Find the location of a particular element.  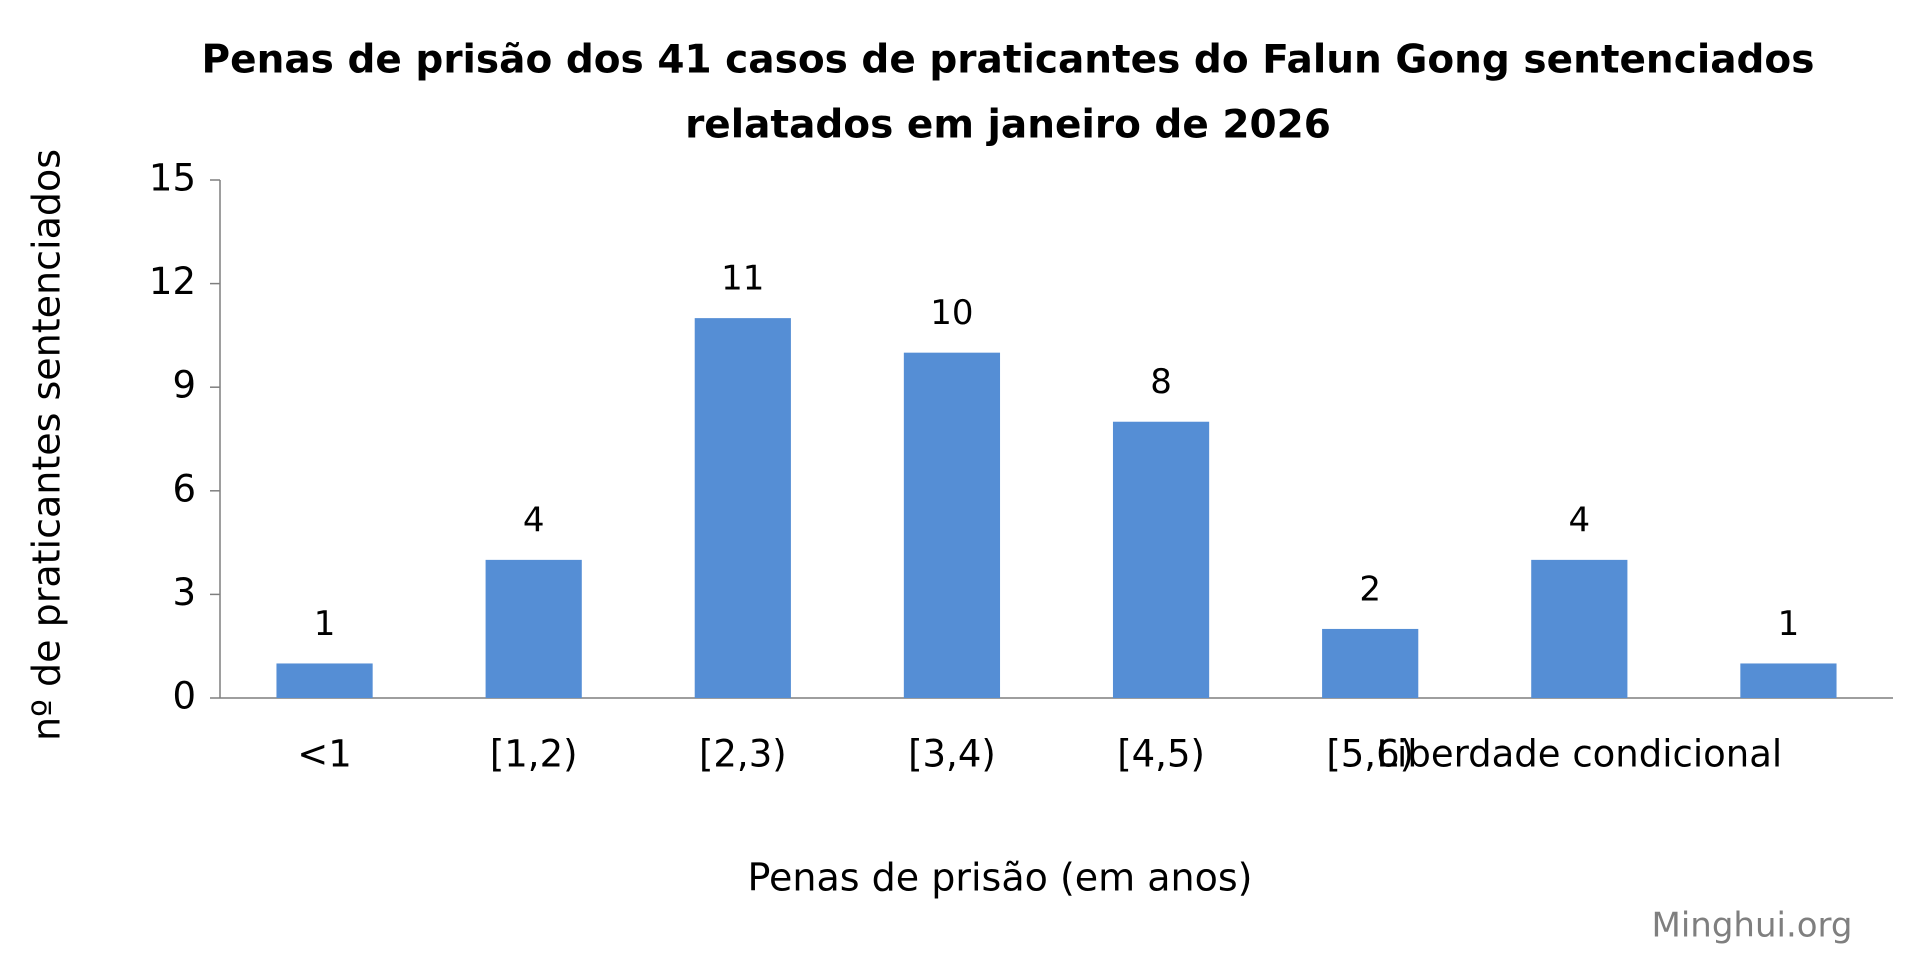

x-tick-label: [2,3) is located at coordinates (743, 754).